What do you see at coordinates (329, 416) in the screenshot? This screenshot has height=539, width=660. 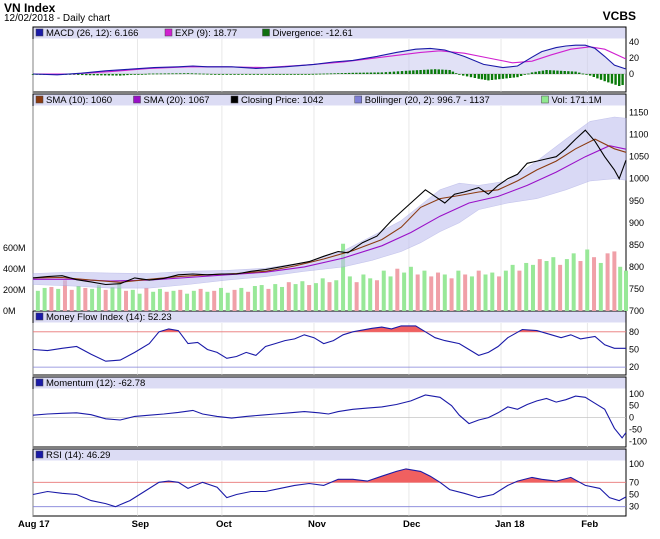 I see `momentum-line` at bounding box center [329, 416].